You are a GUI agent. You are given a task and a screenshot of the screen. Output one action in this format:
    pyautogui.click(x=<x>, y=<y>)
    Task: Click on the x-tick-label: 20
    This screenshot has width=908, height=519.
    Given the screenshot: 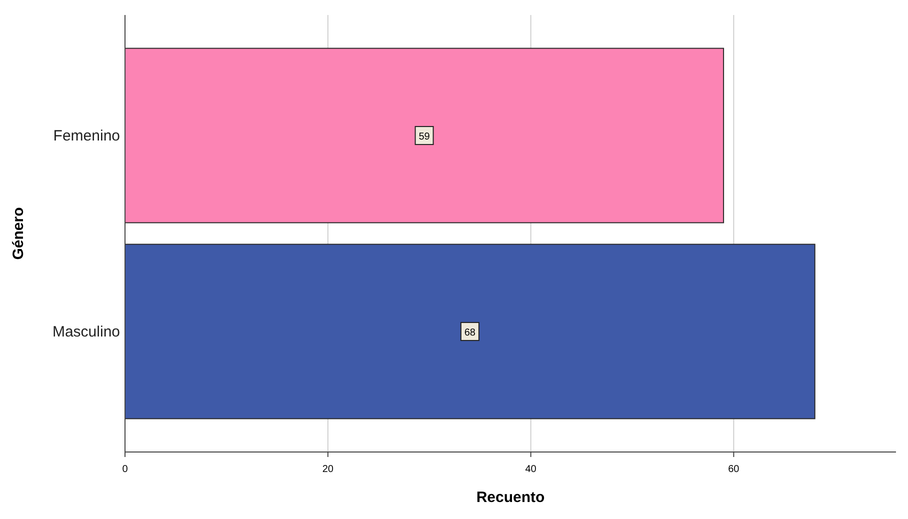 What is the action you would take?
    pyautogui.click(x=328, y=469)
    